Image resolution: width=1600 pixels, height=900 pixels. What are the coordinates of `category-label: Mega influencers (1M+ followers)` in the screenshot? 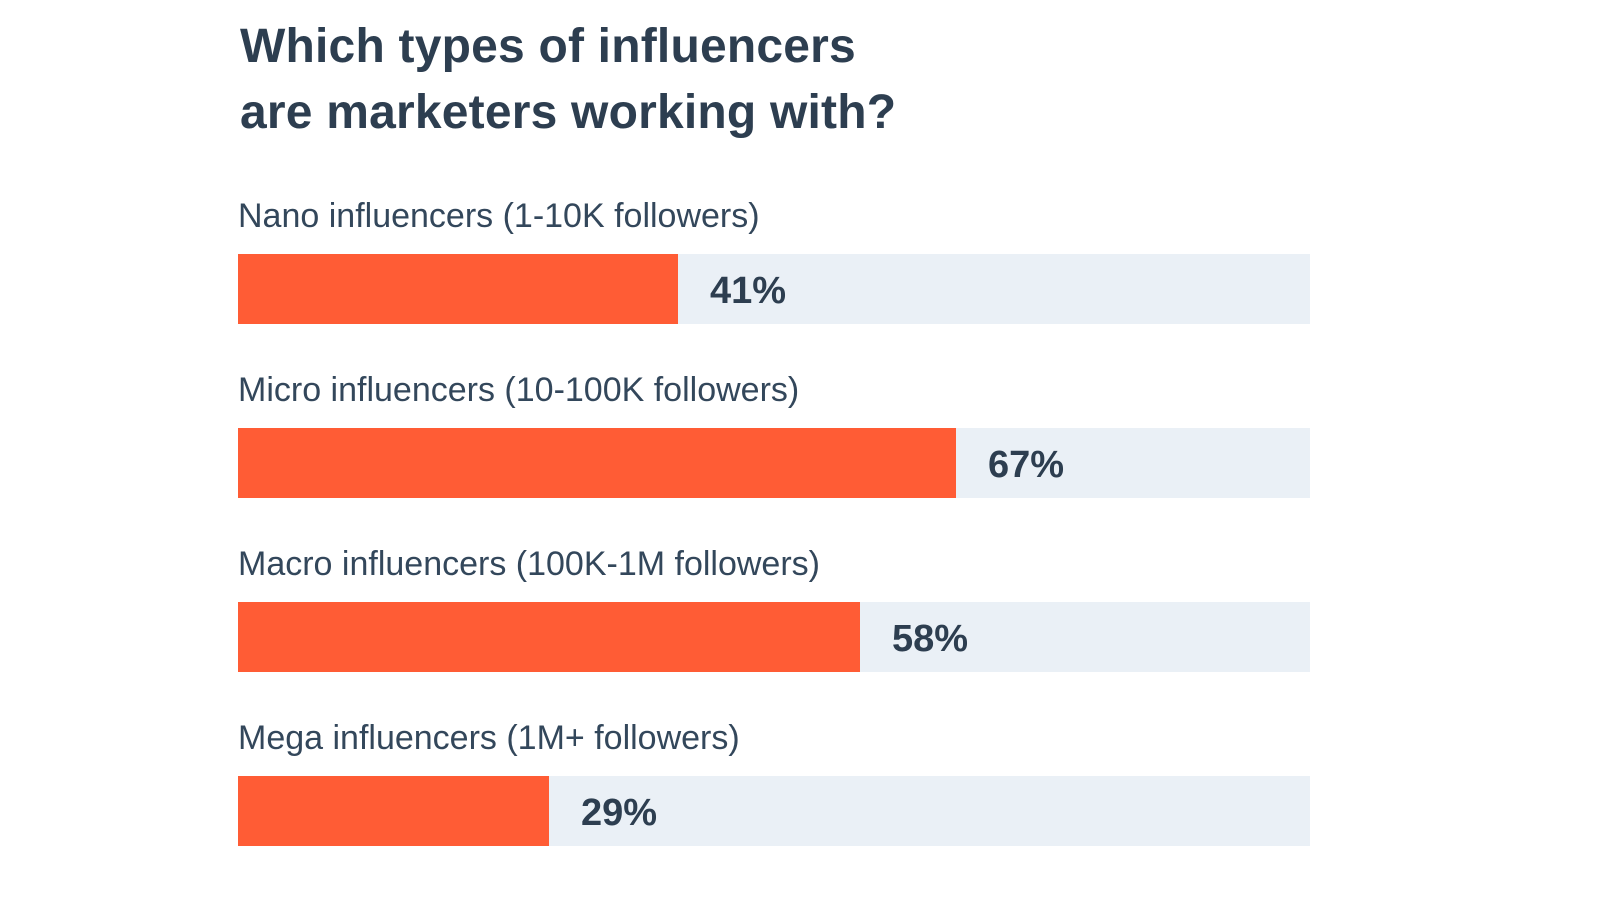 It's located at (489, 738).